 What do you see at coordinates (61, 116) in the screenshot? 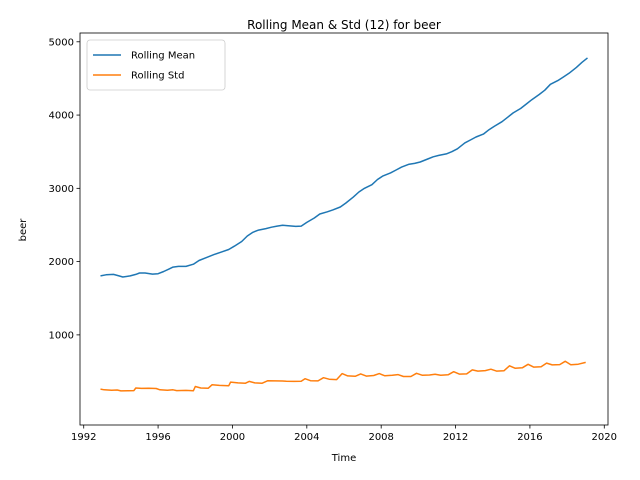
I see `y-tick-label: 4000` at bounding box center [61, 116].